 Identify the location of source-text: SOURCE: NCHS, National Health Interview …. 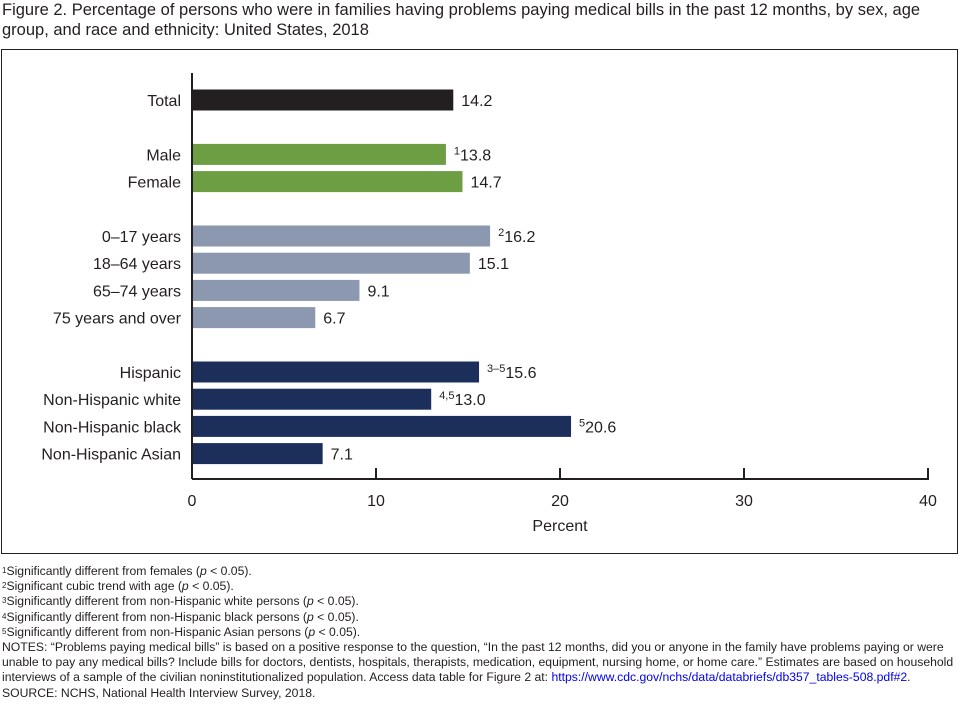
(159, 692).